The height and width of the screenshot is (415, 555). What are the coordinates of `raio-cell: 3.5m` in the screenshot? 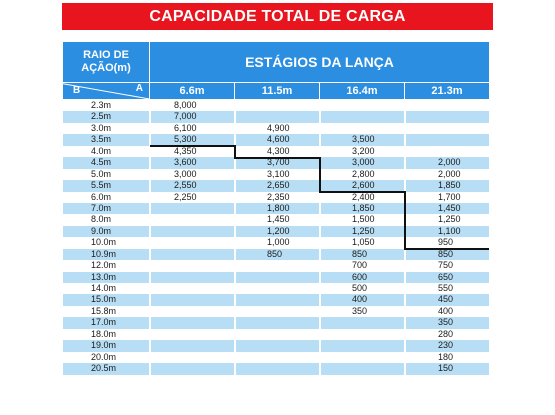 It's located at (101, 139).